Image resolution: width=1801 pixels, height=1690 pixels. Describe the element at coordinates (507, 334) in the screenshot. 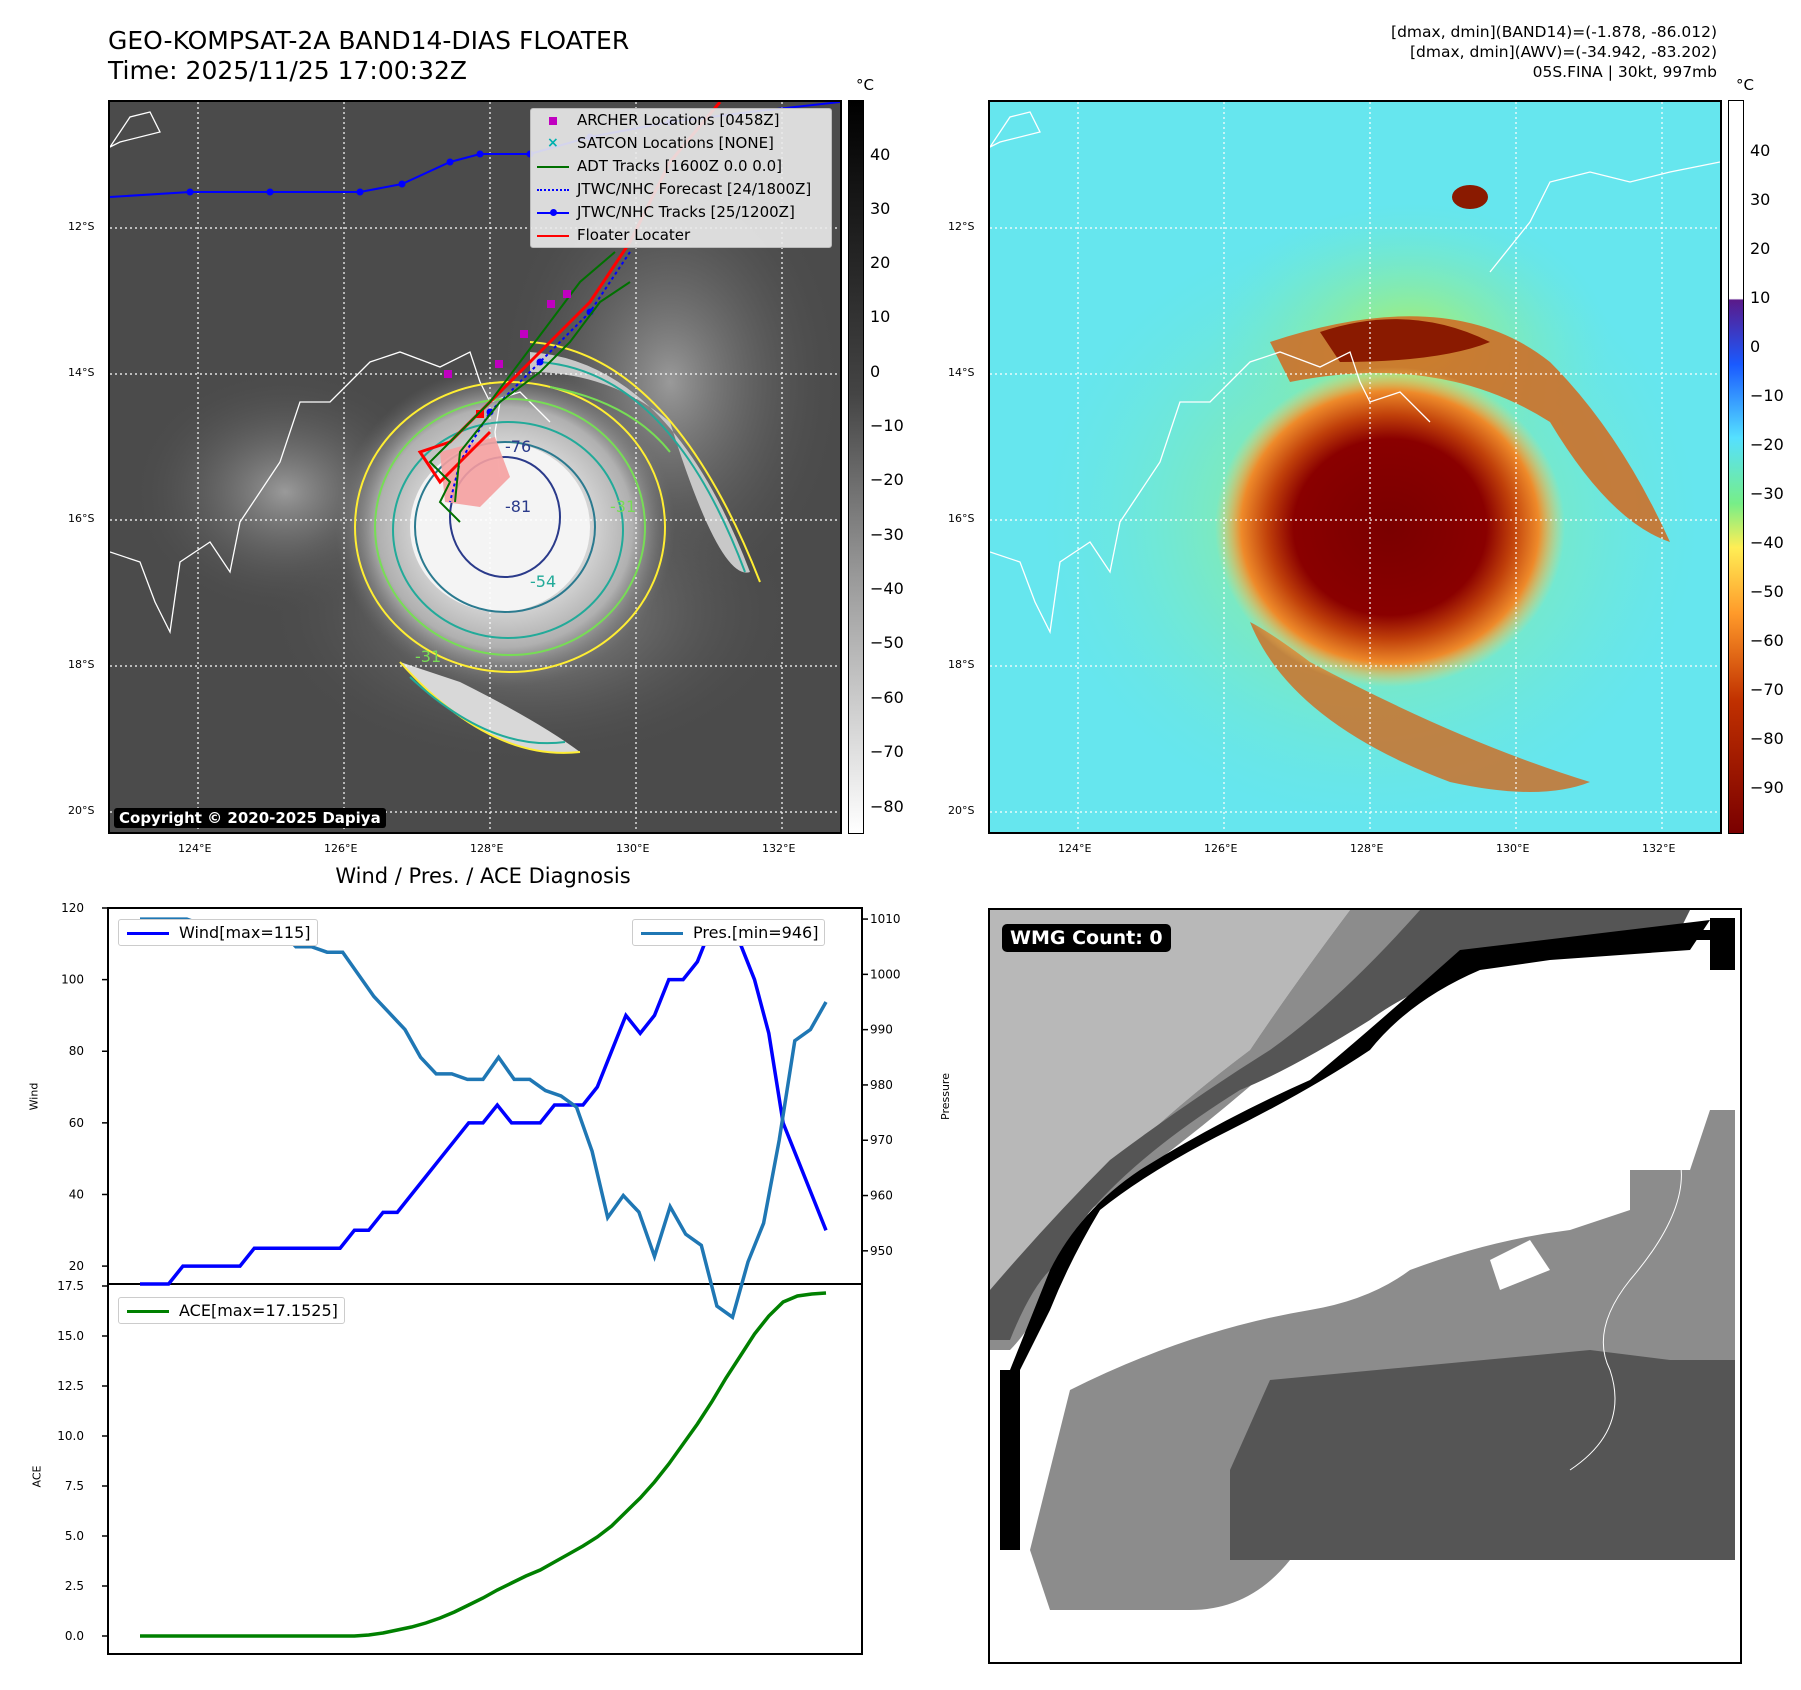

I see `archer-points` at that location.